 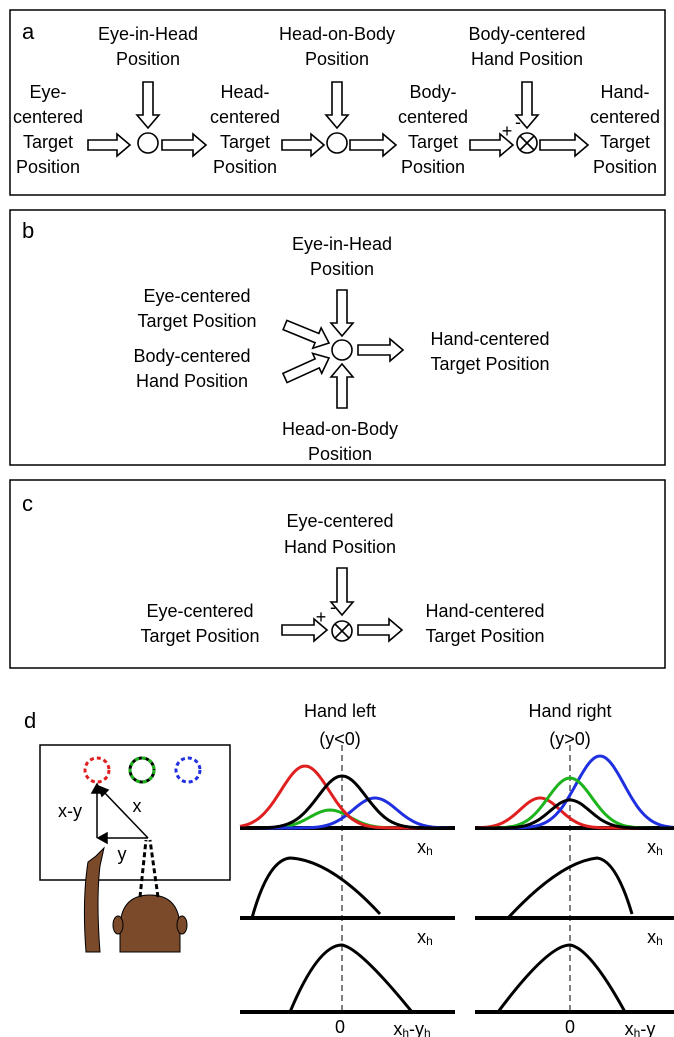 I want to click on stage-label: Body-, so click(x=432, y=92).